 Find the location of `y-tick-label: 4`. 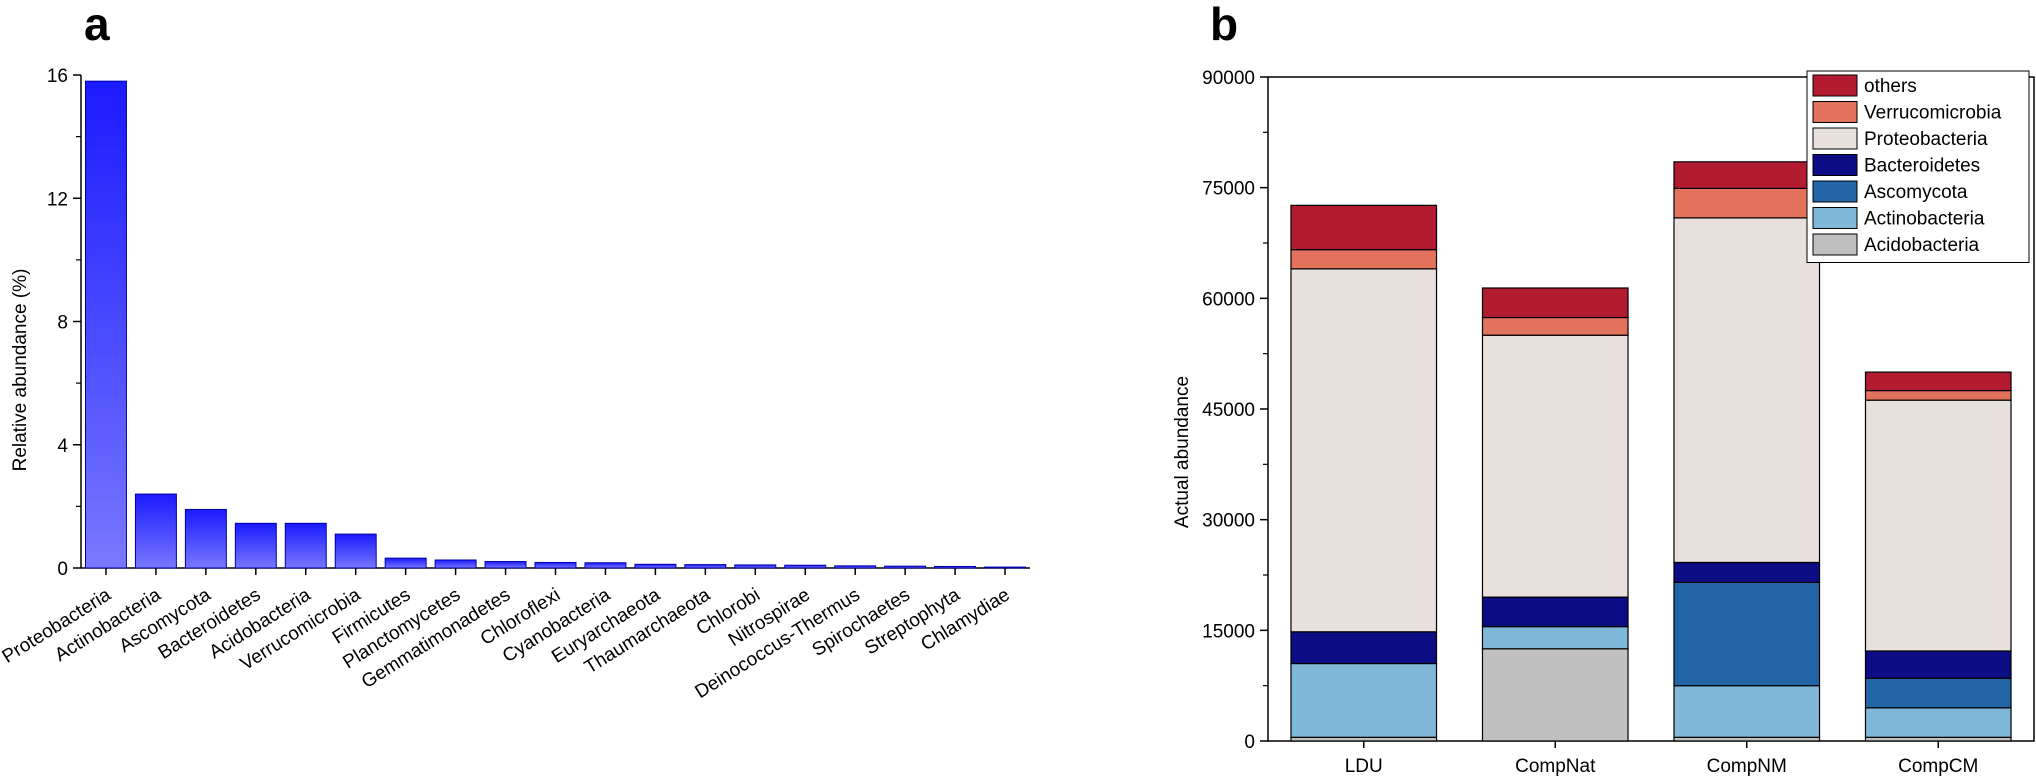

y-tick-label: 4 is located at coordinates (62, 446).